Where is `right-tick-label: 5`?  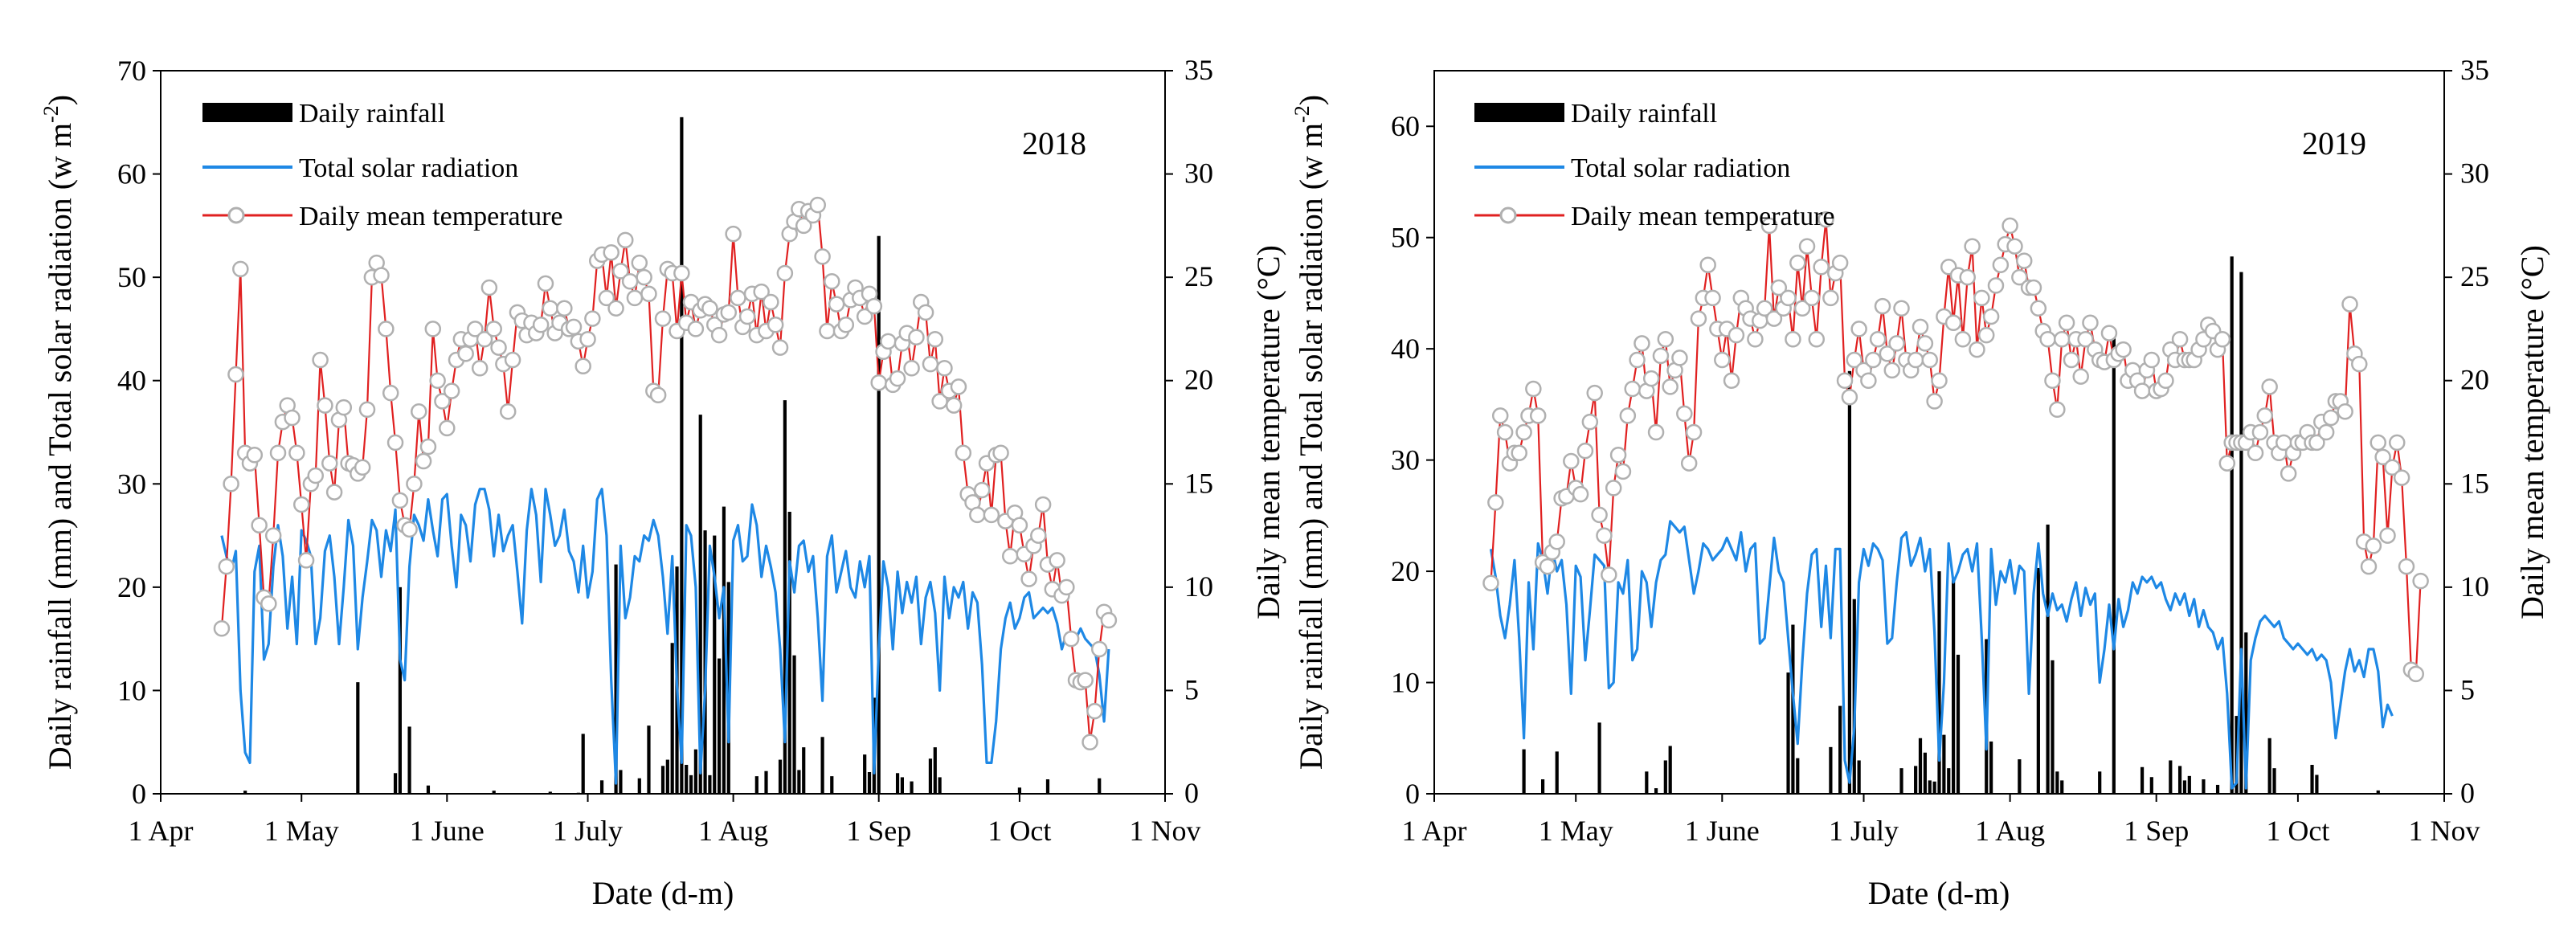 right-tick-label: 5 is located at coordinates (1191, 689).